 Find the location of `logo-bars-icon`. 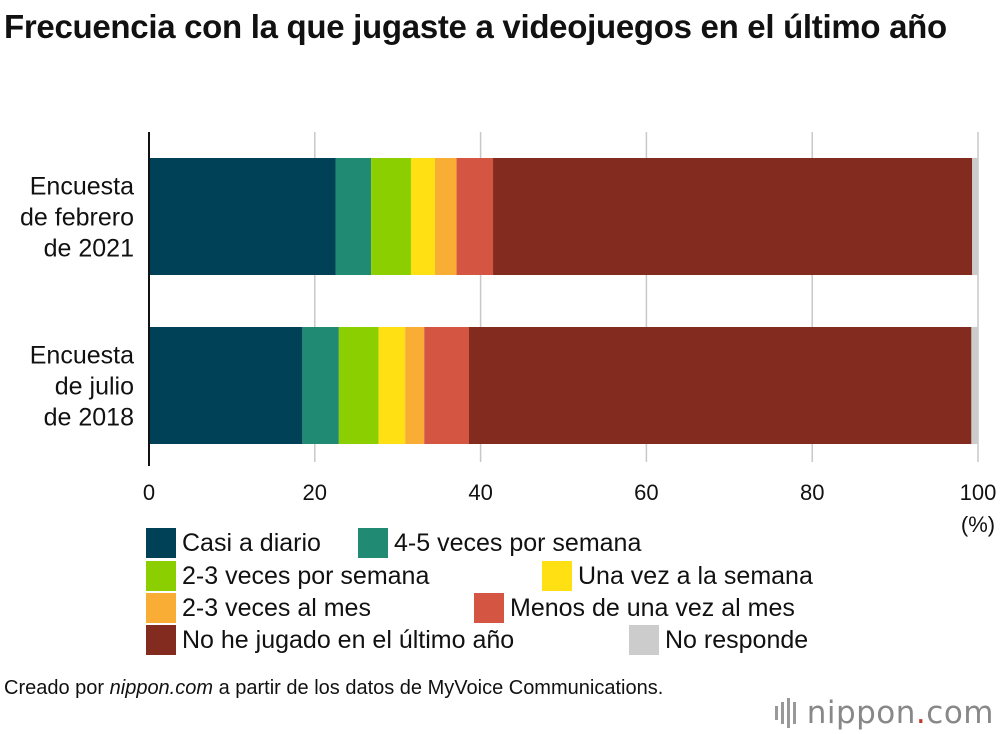

logo-bars-icon is located at coordinates (786, 713).